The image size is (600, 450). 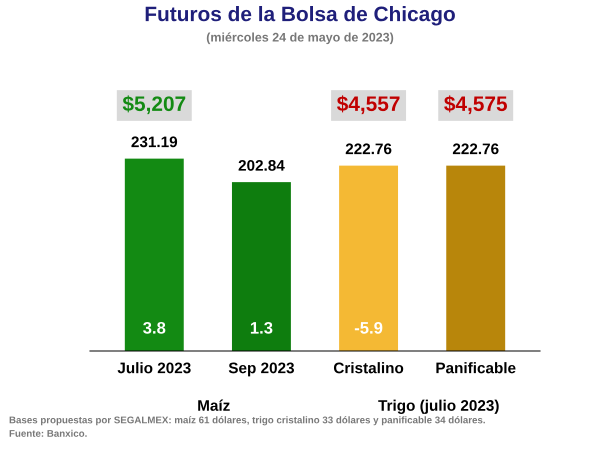 I want to click on text: $4,575, so click(x=475, y=104).